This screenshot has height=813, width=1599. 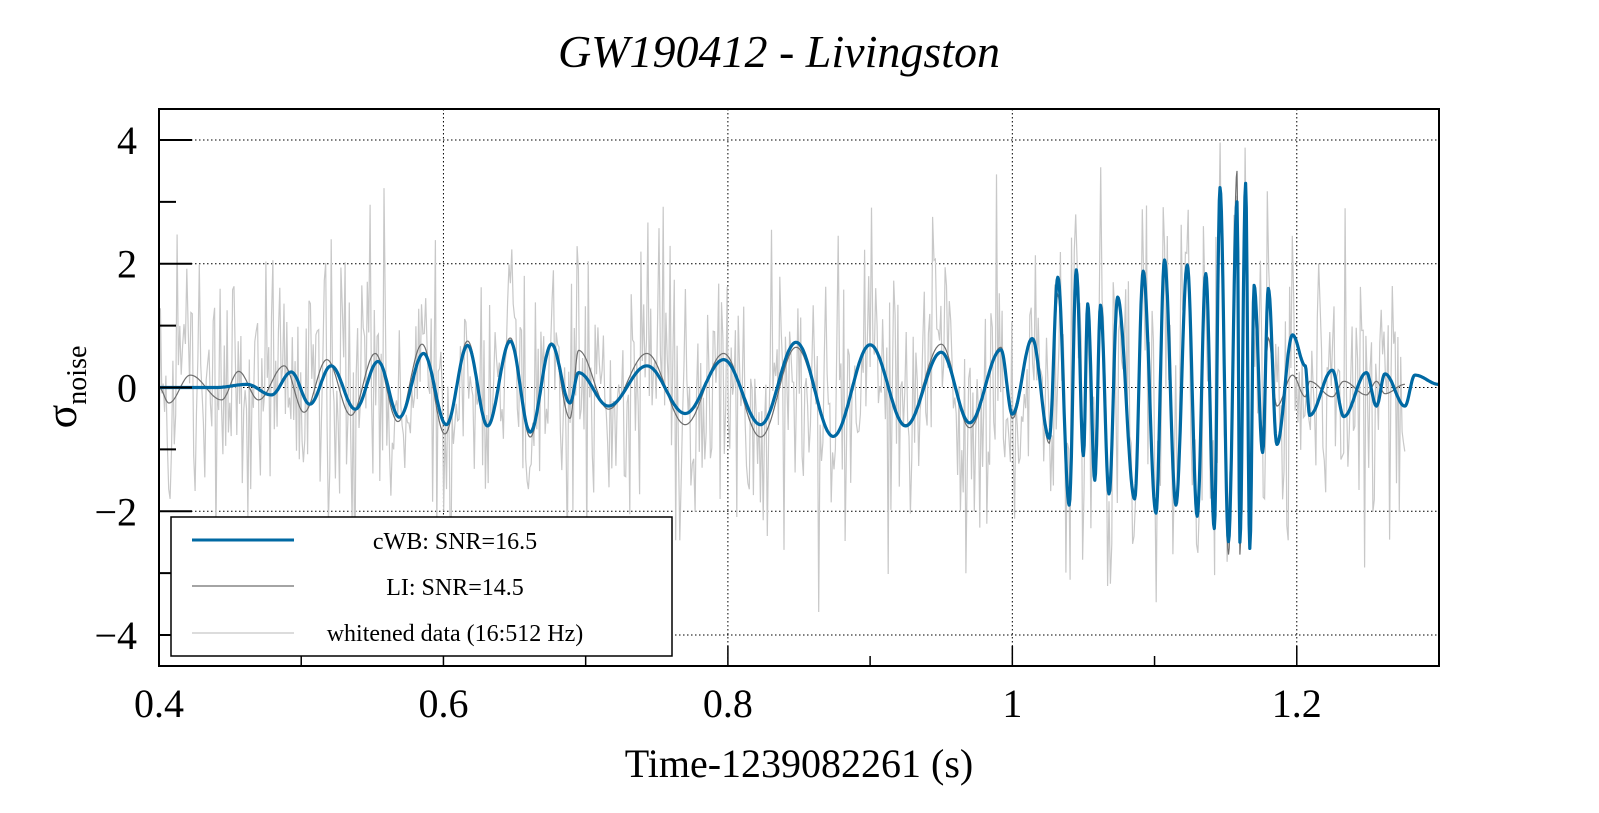 I want to click on y-axis-subscript: noise, so click(x=77, y=375).